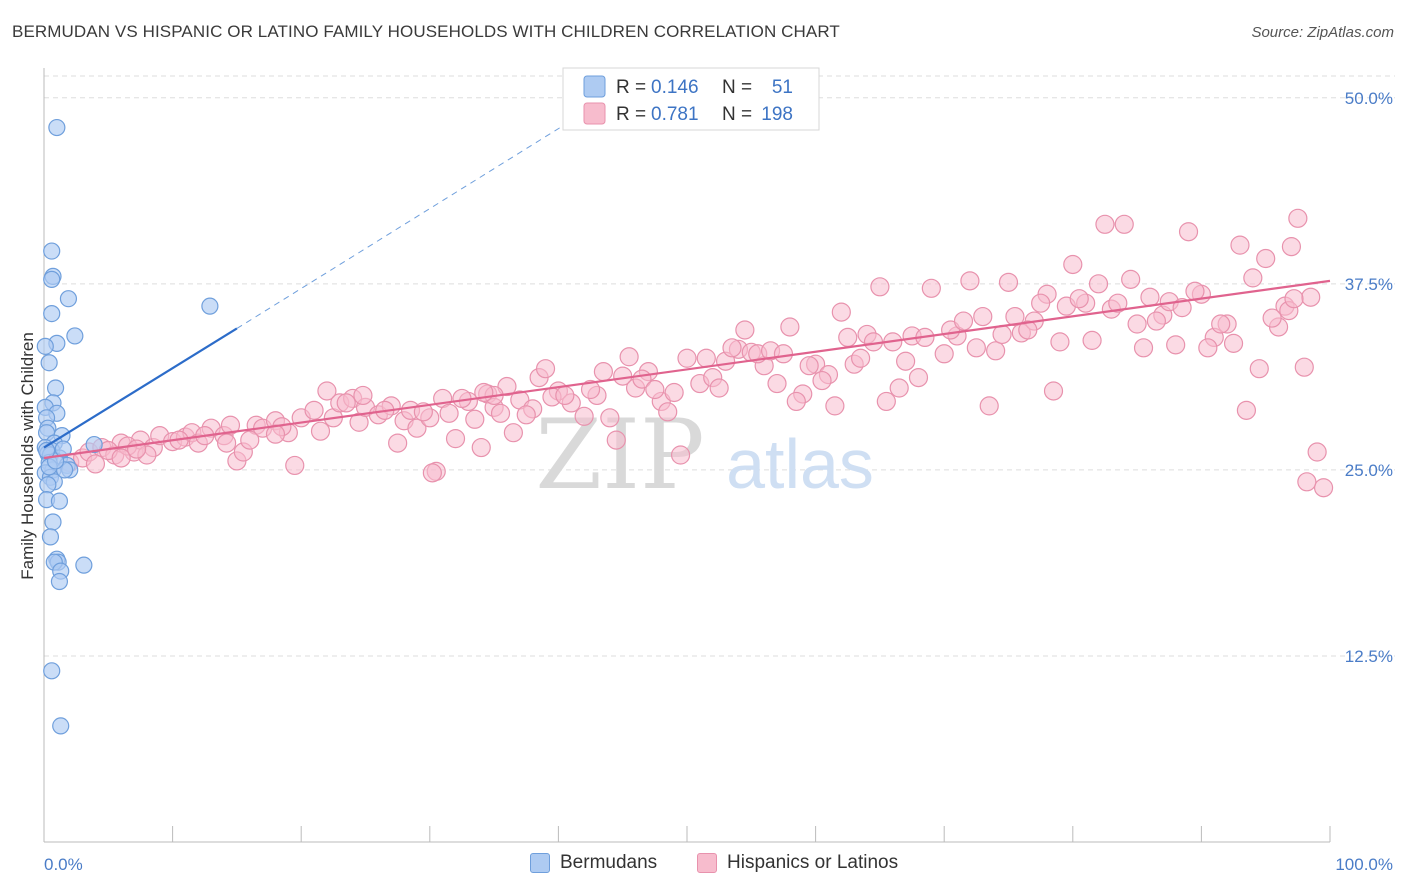 This screenshot has height=892, width=1406. I want to click on legend-r-label-hispanics: R =, so click(631, 114).